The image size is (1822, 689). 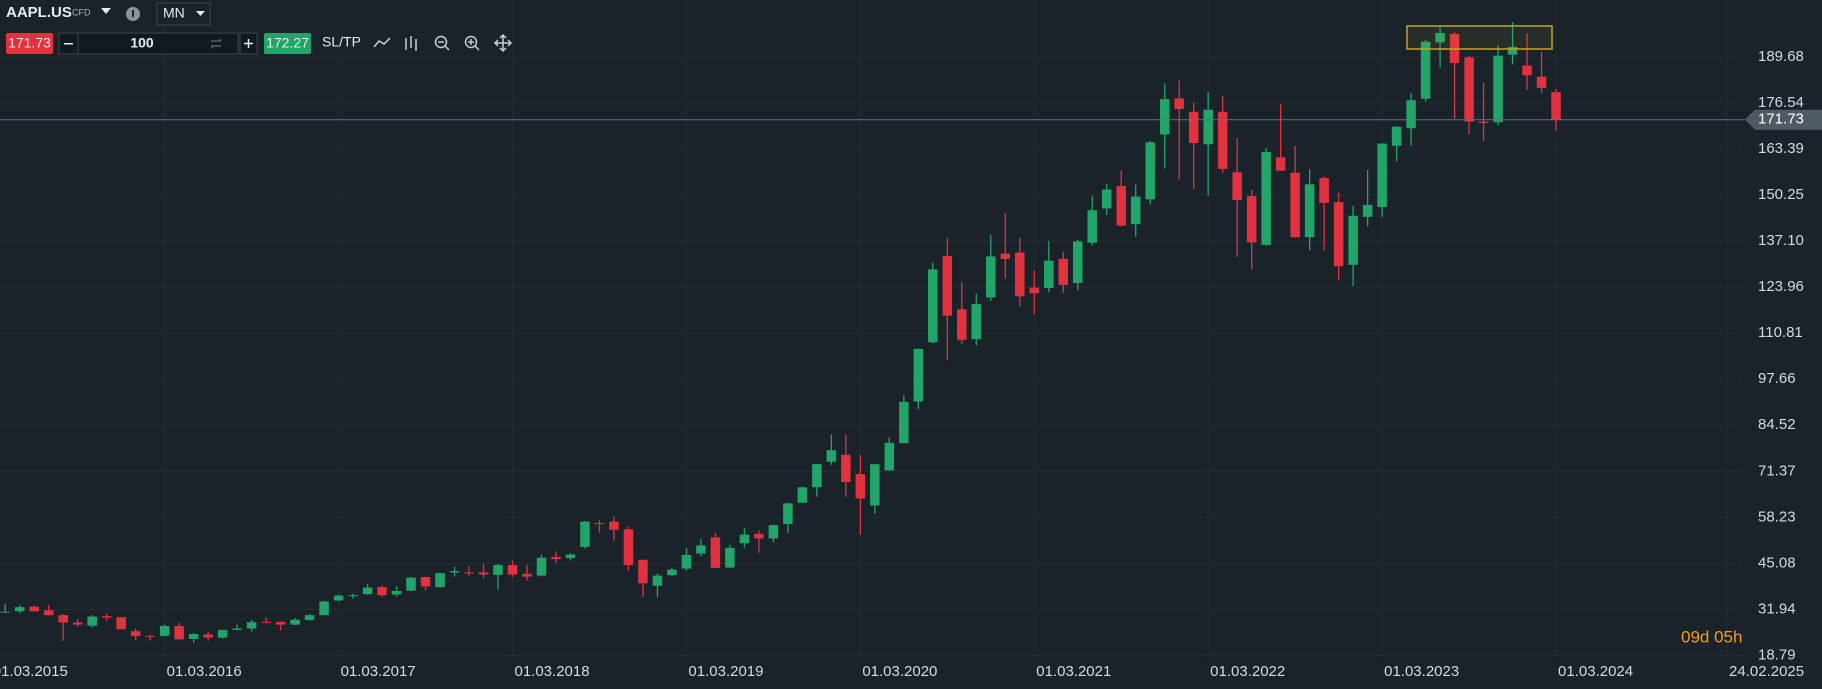 What do you see at coordinates (1781, 194) in the screenshot?
I see `y-tick-label: 150.25` at bounding box center [1781, 194].